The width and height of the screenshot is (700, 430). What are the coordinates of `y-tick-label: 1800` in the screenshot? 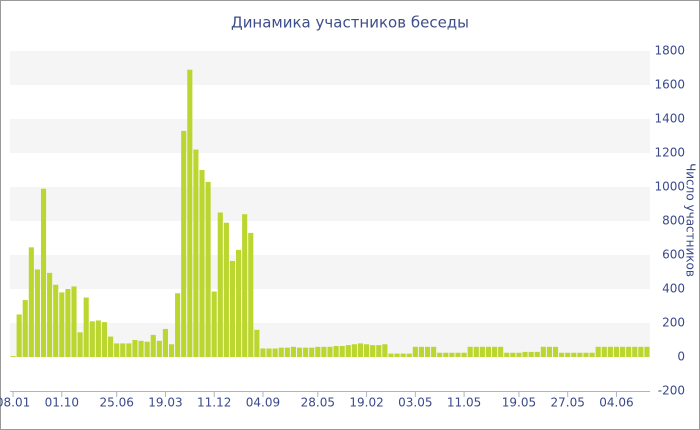 It's located at (669, 51).